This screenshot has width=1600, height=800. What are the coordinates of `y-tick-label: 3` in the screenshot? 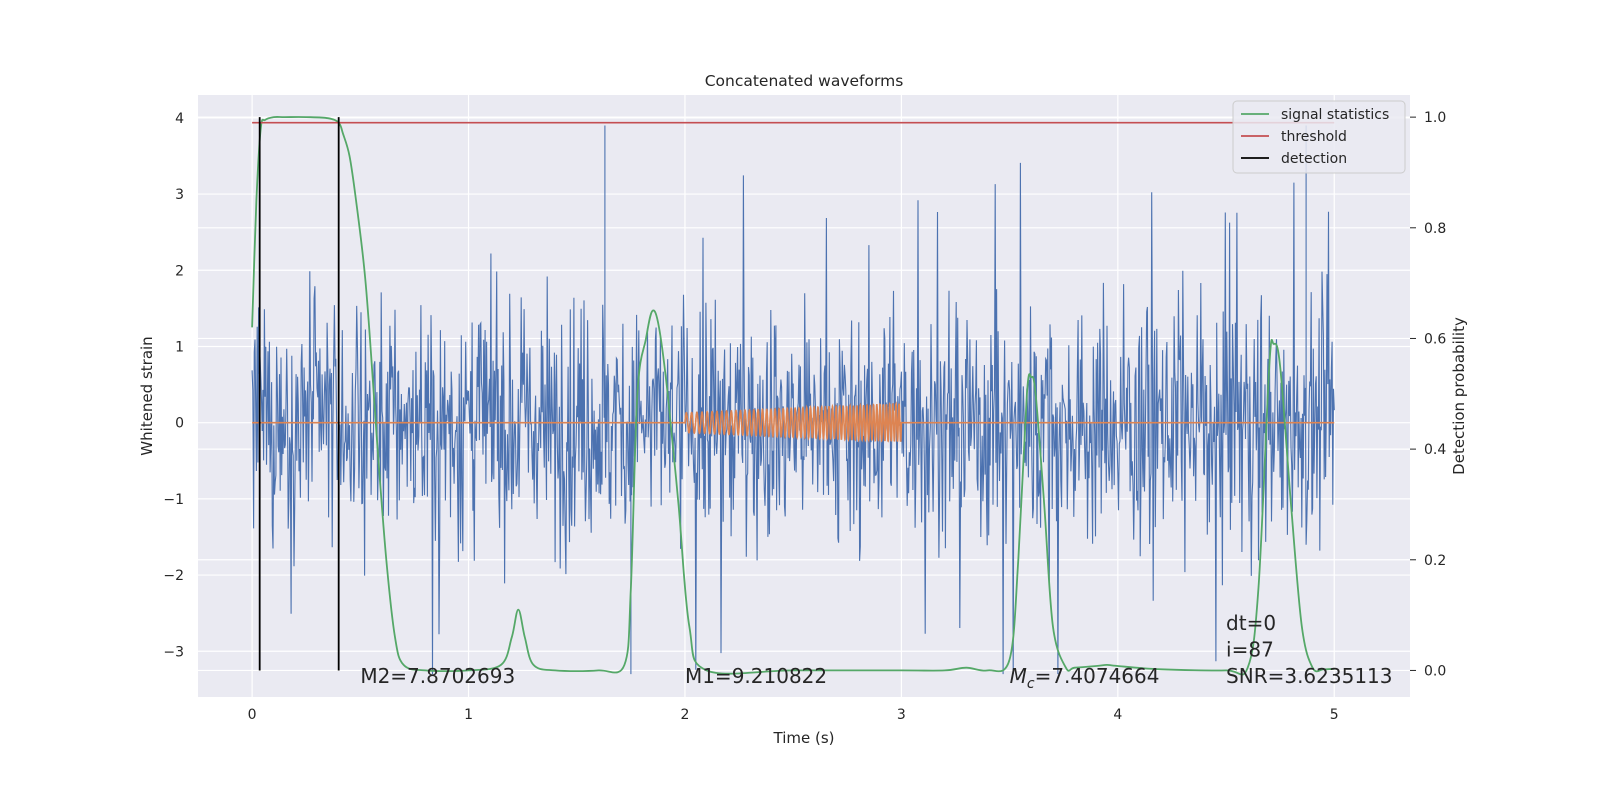 It's located at (179, 195).